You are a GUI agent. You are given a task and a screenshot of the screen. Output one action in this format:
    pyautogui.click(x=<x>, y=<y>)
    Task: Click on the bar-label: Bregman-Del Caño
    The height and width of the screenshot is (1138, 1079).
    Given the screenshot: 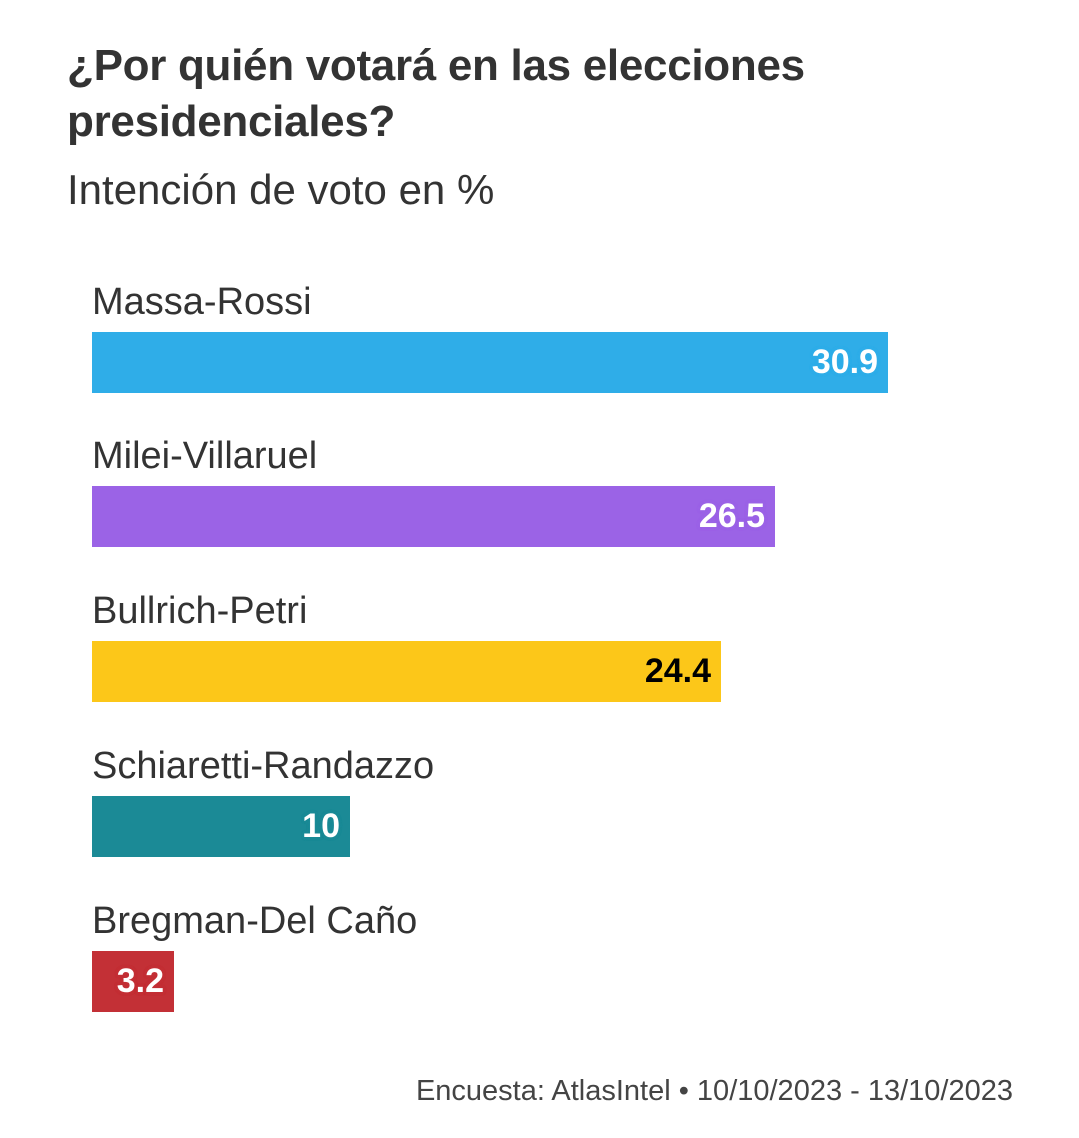 What is the action you would take?
    pyautogui.click(x=255, y=921)
    